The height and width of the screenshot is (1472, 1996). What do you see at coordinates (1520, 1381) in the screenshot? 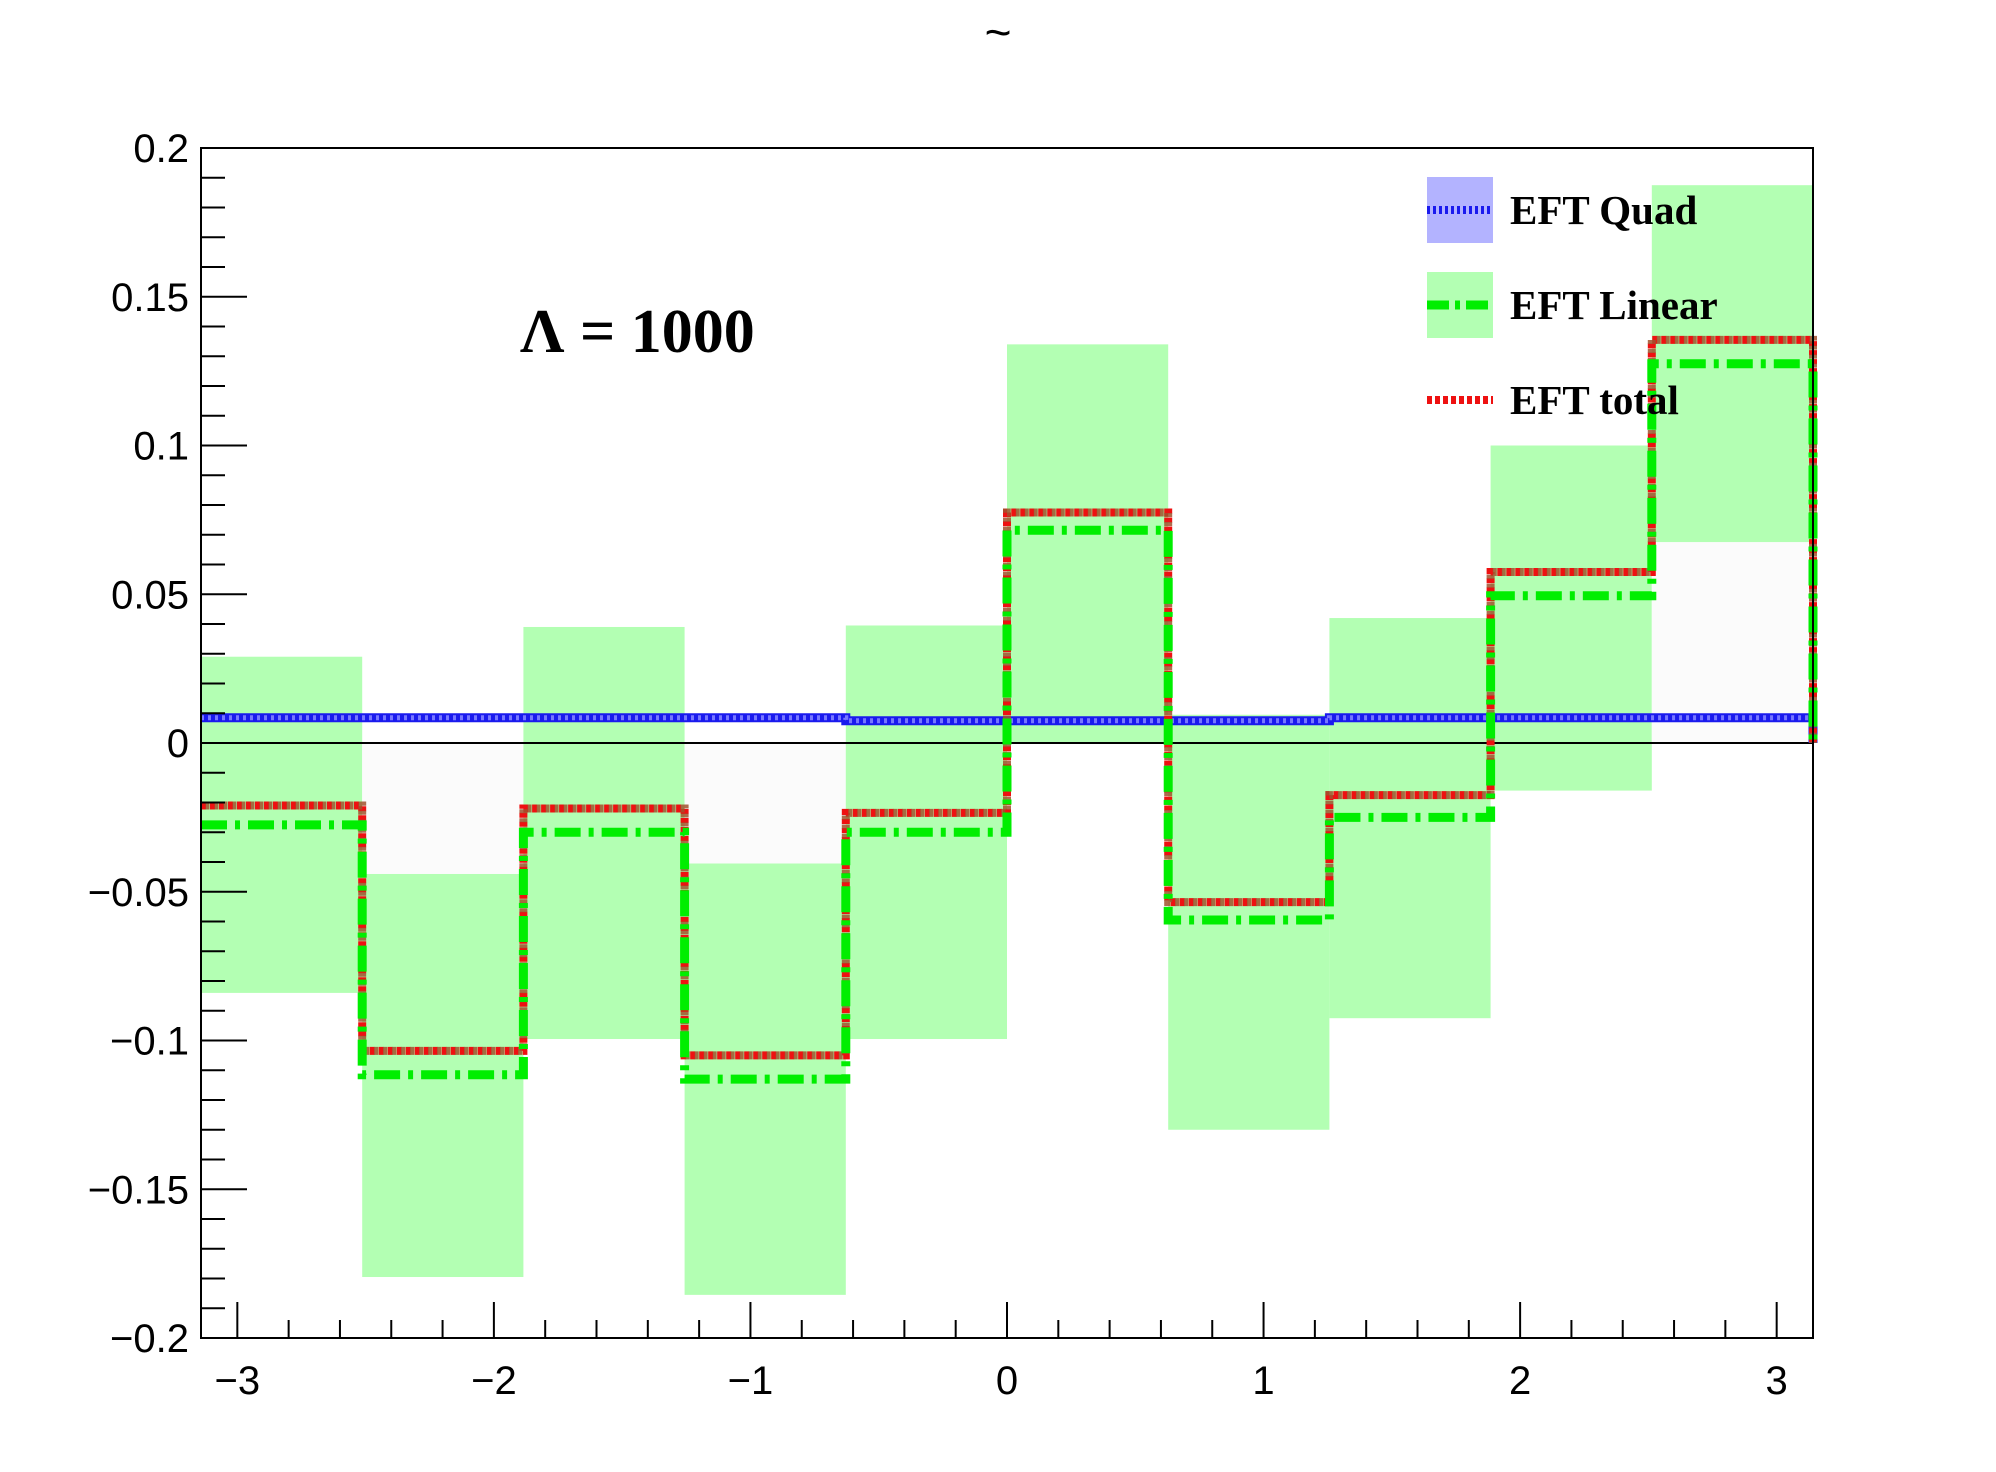
I see `x-tick-label: 2` at bounding box center [1520, 1381].